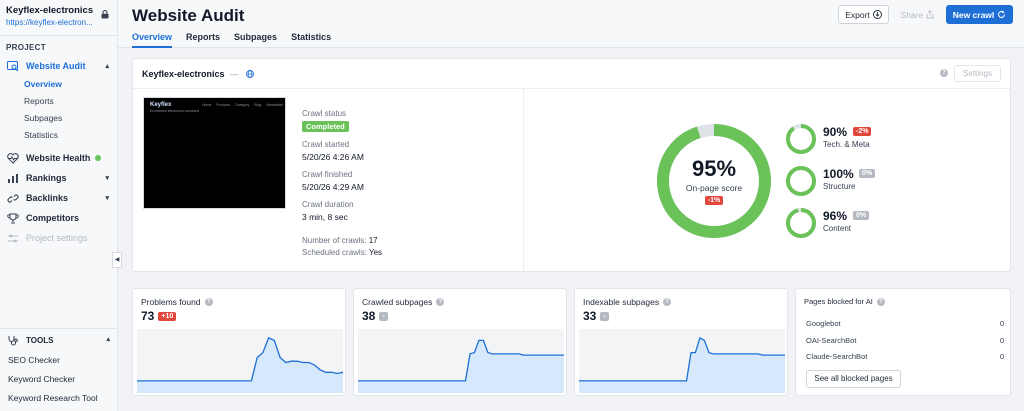  I want to click on crawl-finished-value: 5/20/26 4:29 AM, so click(333, 187).